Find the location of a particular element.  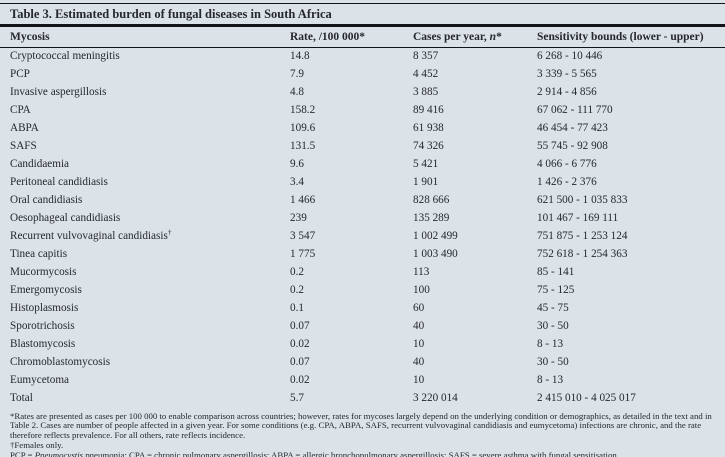

cases-cell: 1 003 490 is located at coordinates (435, 254).